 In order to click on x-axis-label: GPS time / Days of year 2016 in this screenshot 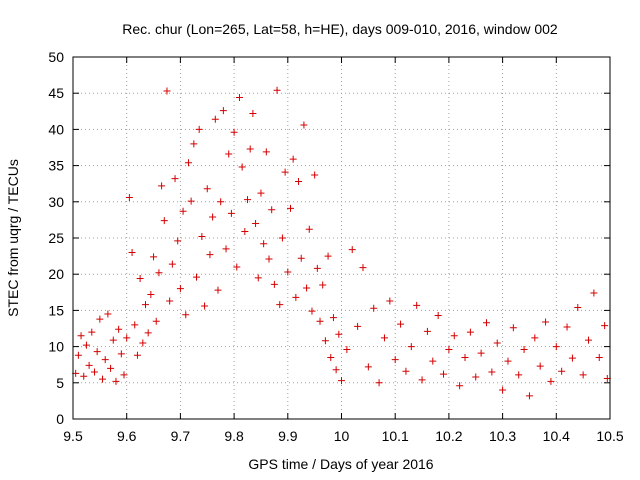, I will do `click(340, 464)`.